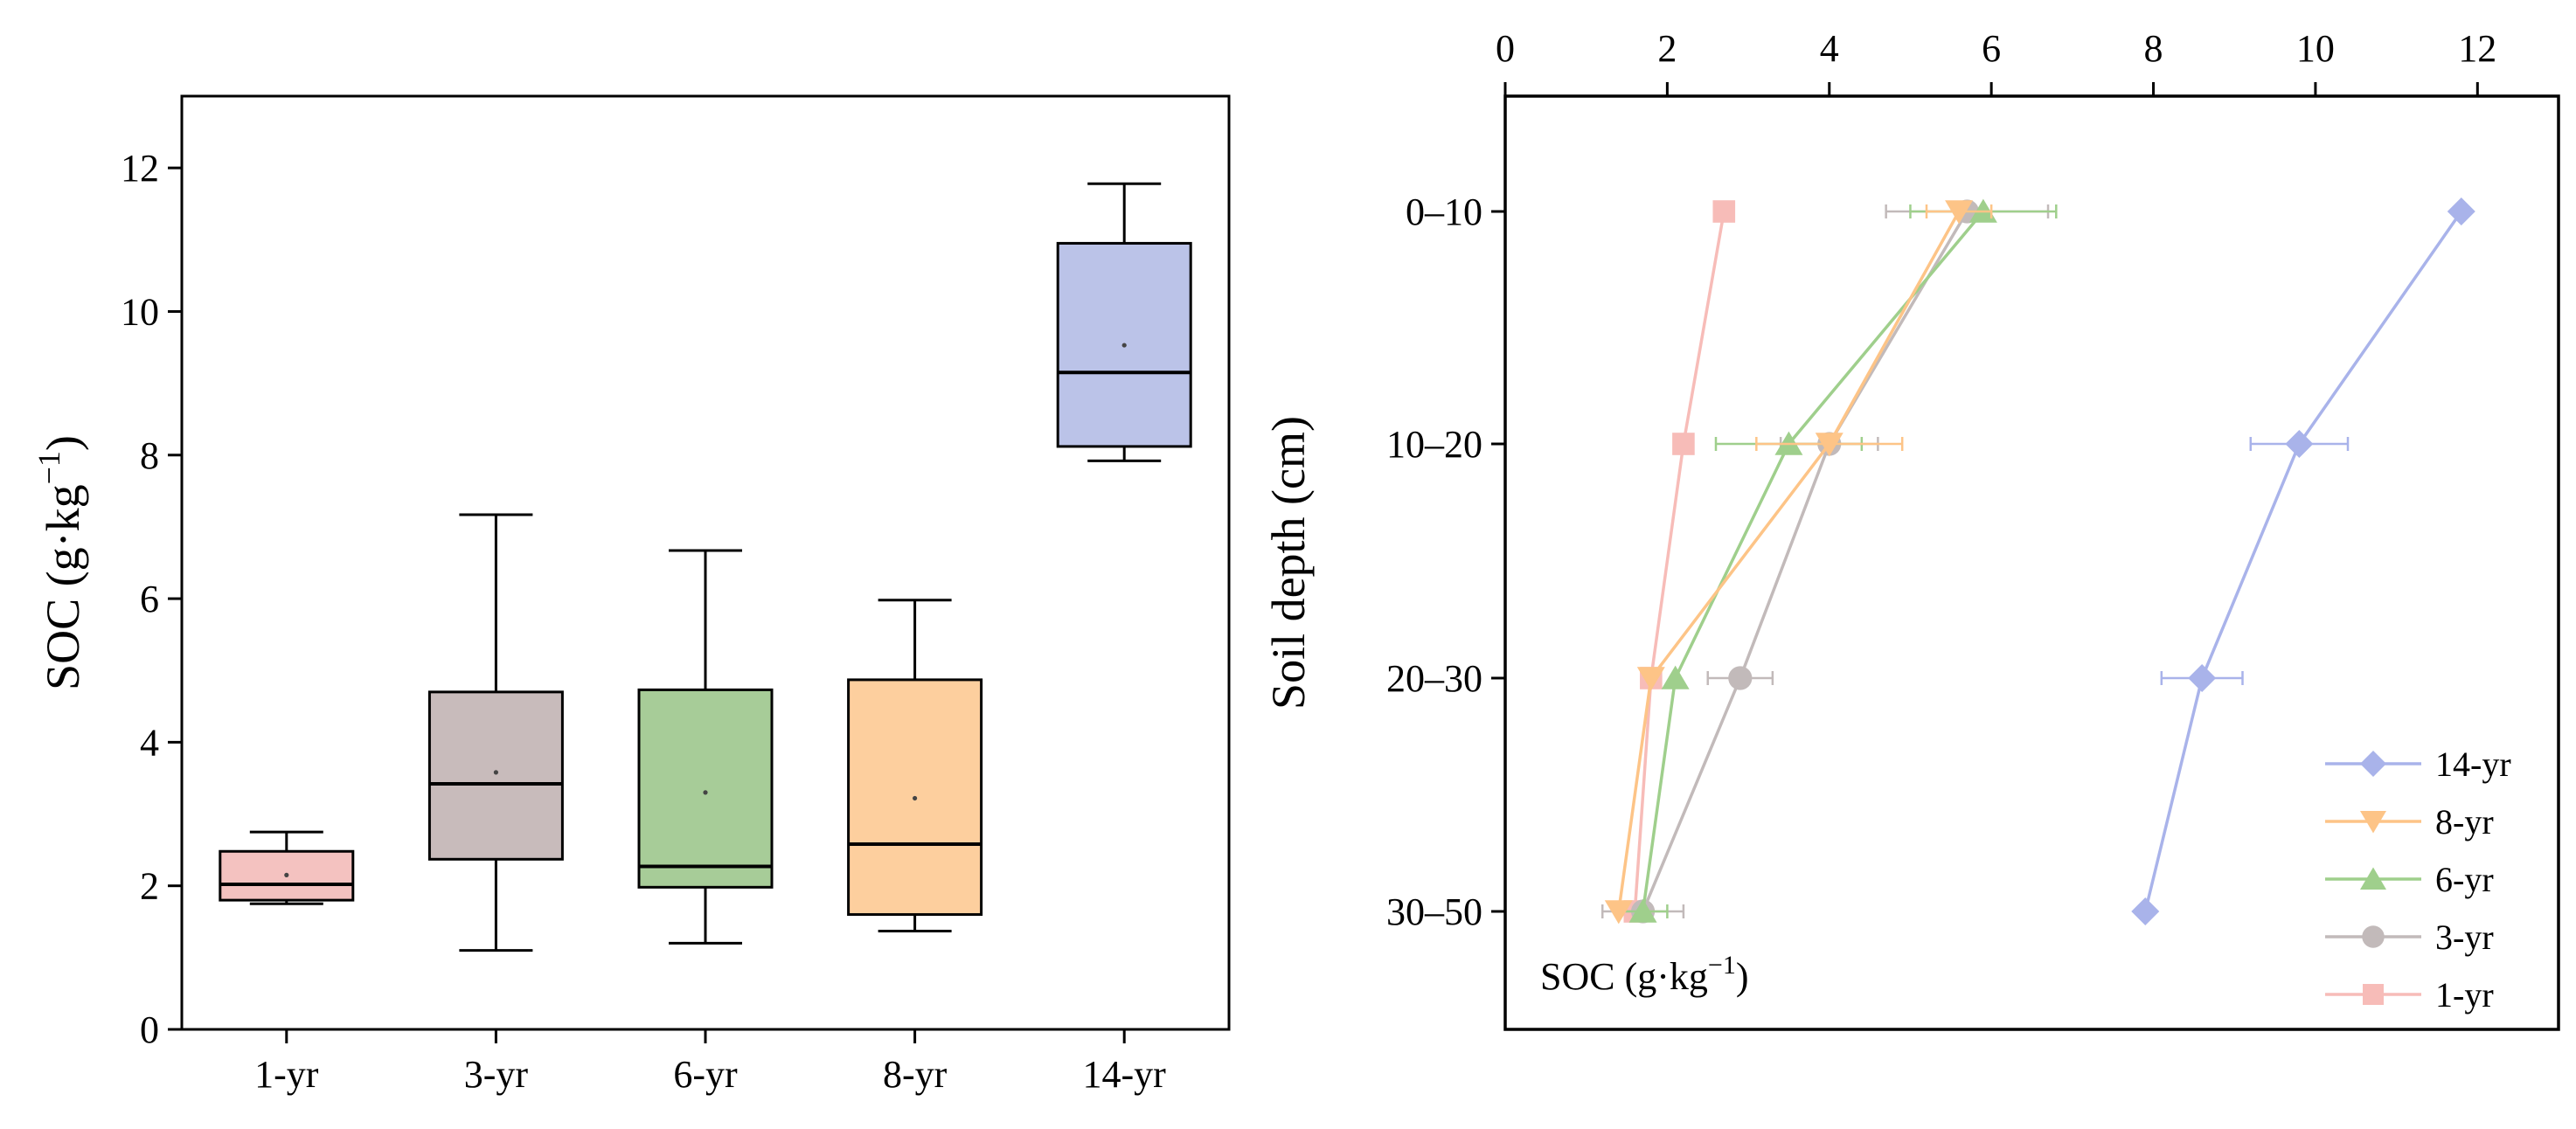 This screenshot has height=1129, width=2576. I want to click on profile-y-axis: 0–10 10–20 20–30 30–50, so click(1445, 561).